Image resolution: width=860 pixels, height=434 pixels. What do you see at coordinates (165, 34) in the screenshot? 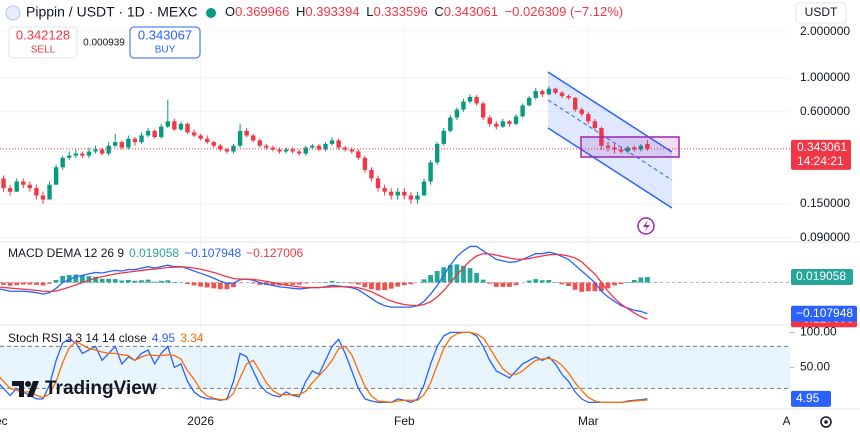
I see `buy-price: 0.343067` at bounding box center [165, 34].